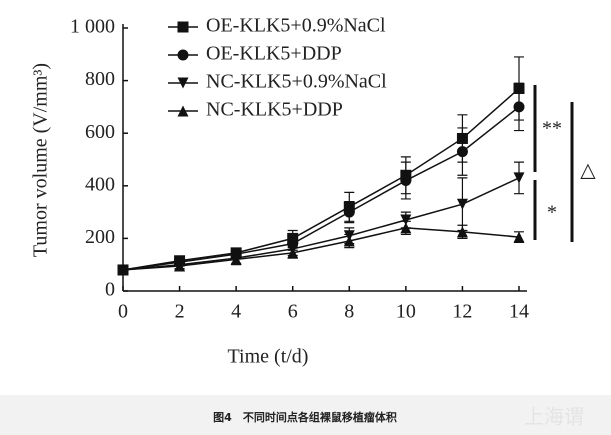 The height and width of the screenshot is (435, 611). What do you see at coordinates (296, 26) in the screenshot?
I see `legend-label: OE-KLK5+0.9%NaCl` at bounding box center [296, 26].